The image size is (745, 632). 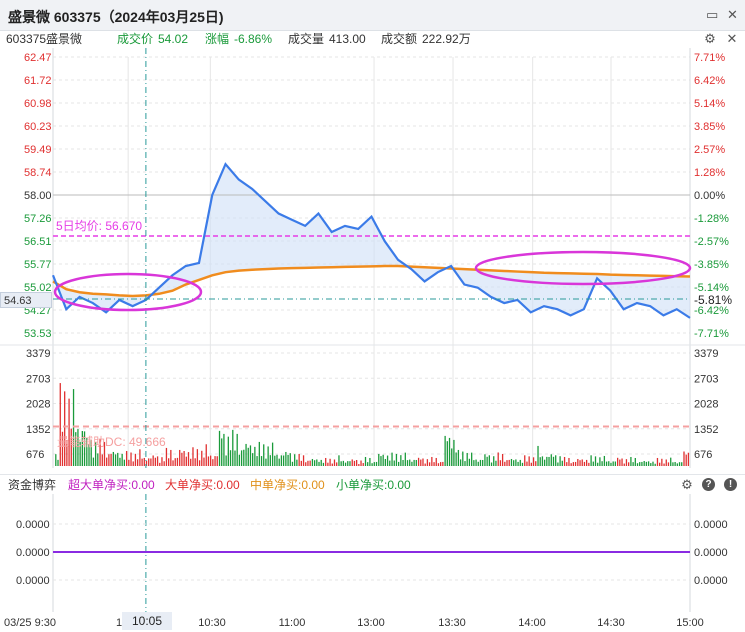 I want to click on price-tick-label: 56.51, so click(x=38, y=242).